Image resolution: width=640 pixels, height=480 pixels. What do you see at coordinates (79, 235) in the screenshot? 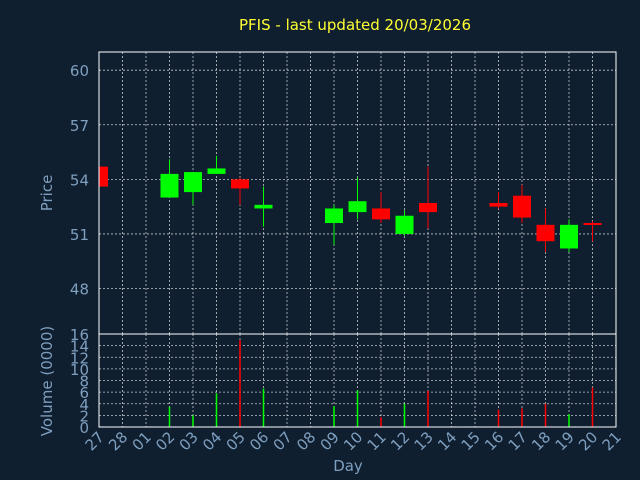
I see `price-tick-label: 51` at bounding box center [79, 235].